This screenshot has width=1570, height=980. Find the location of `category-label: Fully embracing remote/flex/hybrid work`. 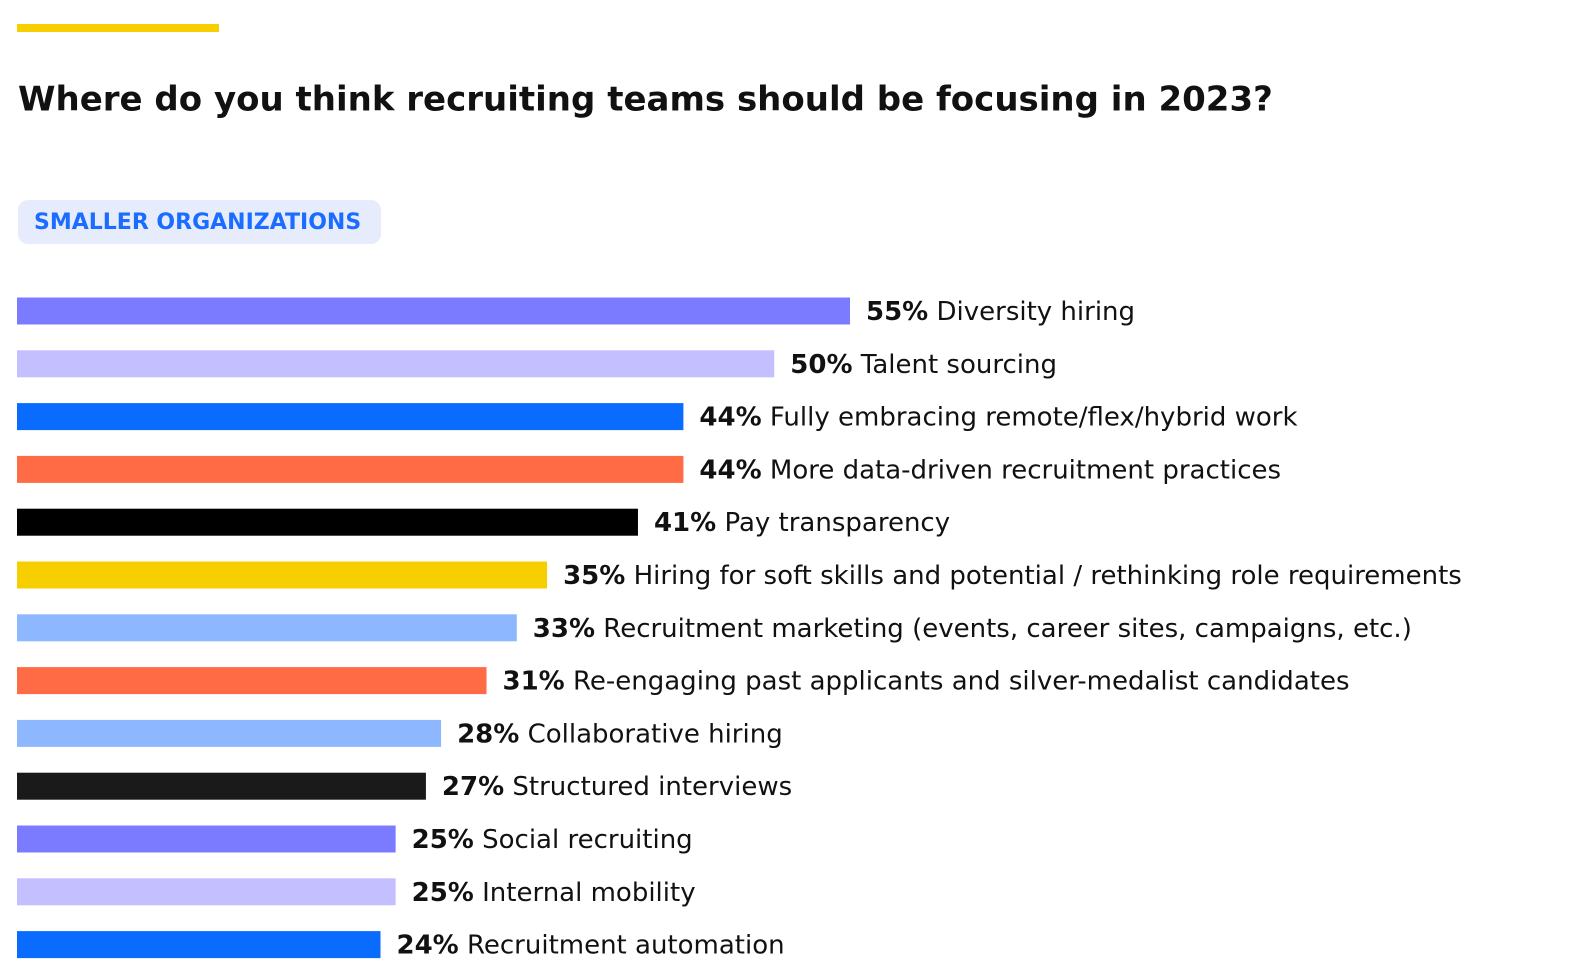

category-label: Fully embracing remote/flex/hybrid work is located at coordinates (1034, 417).